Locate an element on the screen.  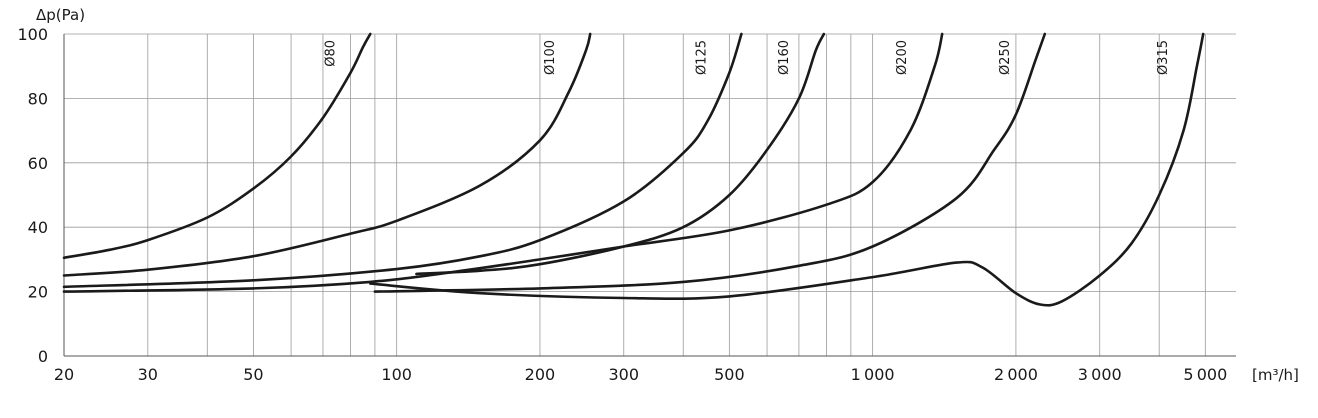
series-line-d80 is located at coordinates (217, 146).